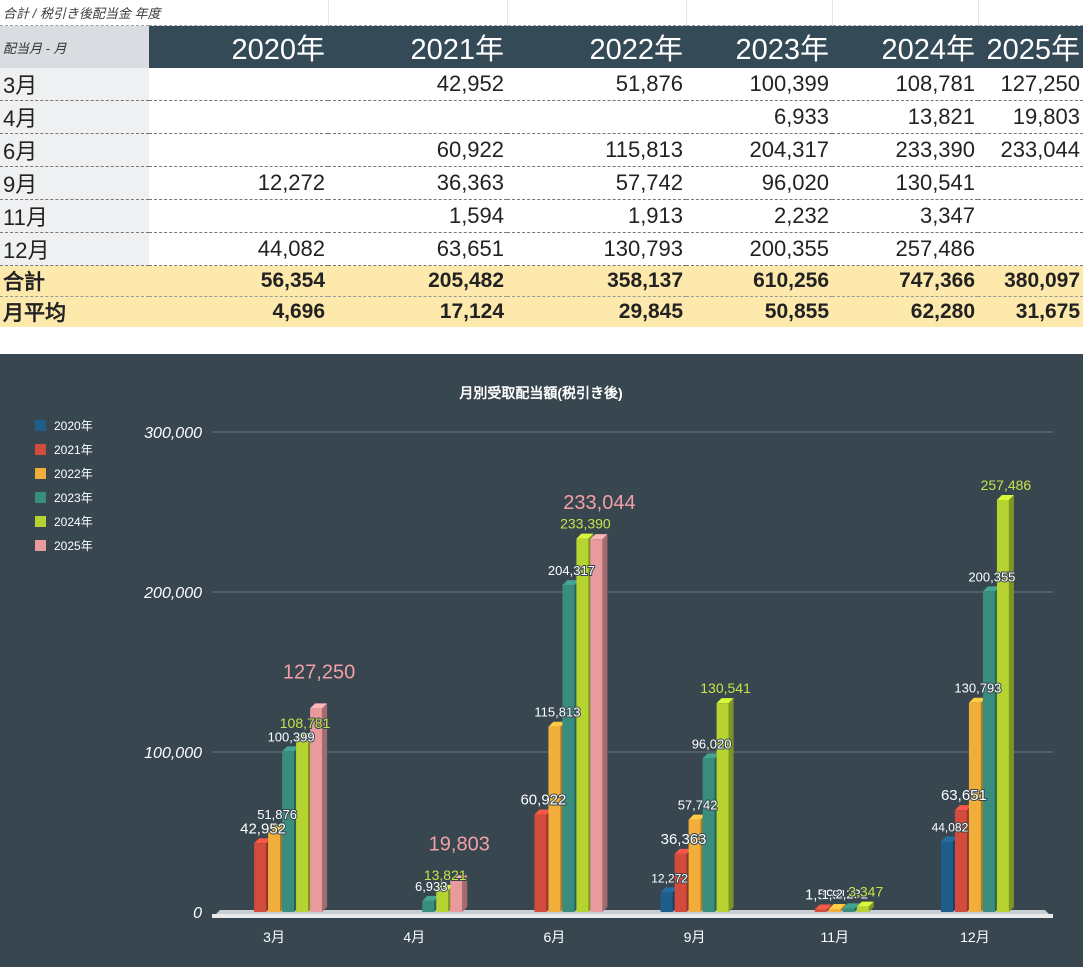 The image size is (1083, 967). I want to click on data-label: 2,232, so click(851, 893).